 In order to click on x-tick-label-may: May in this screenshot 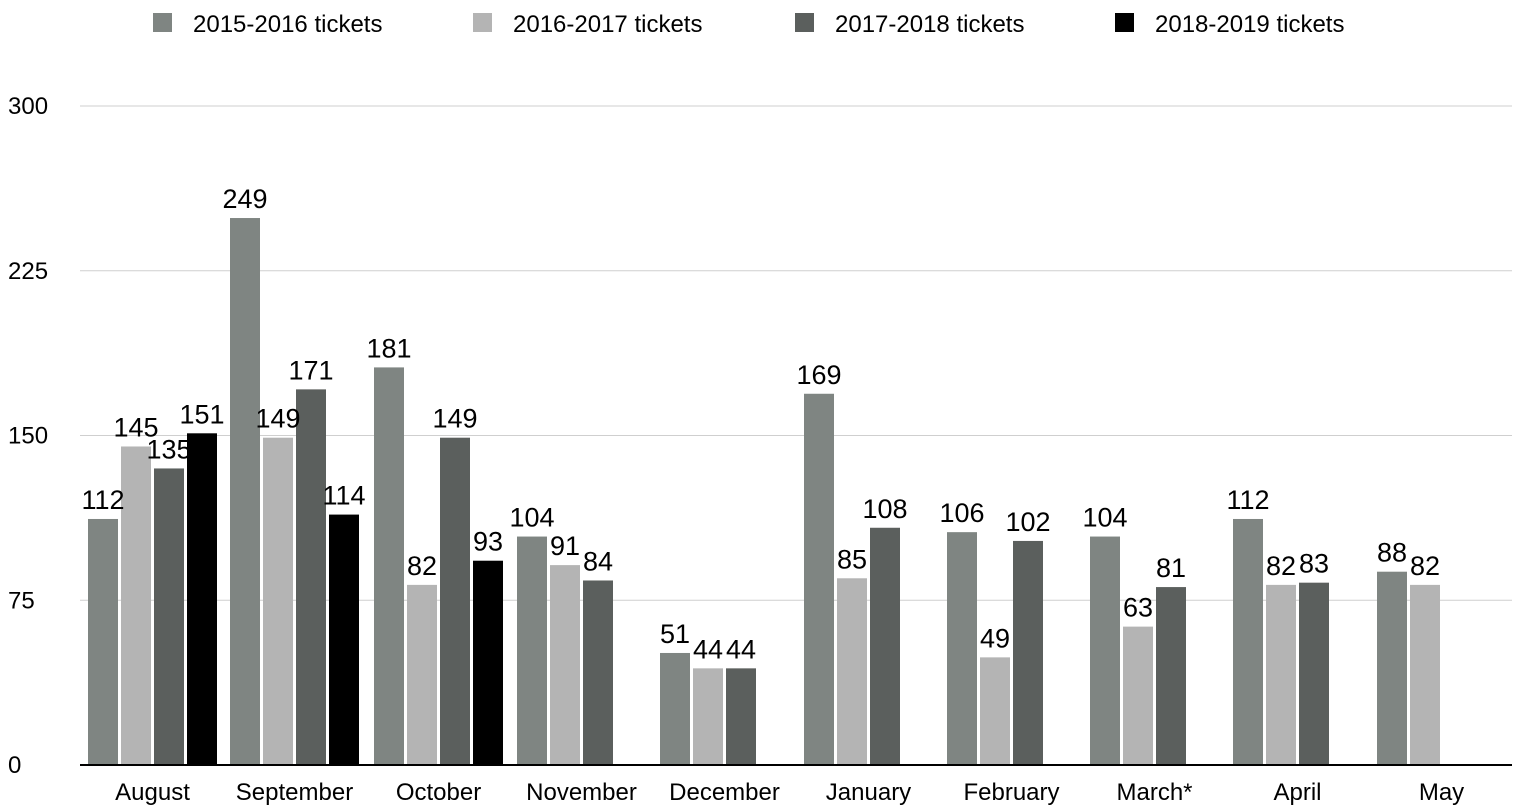, I will do `click(1441, 792)`.